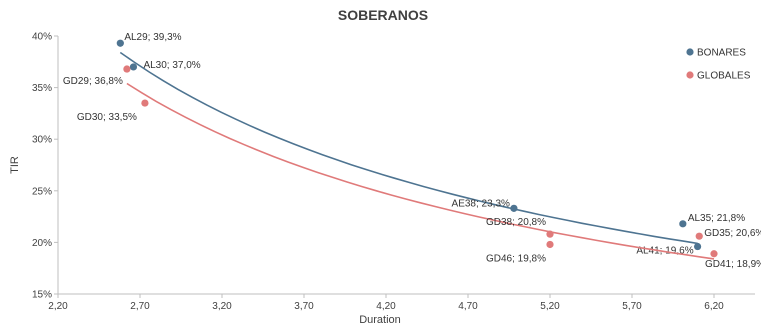 The width and height of the screenshot is (761, 330). What do you see at coordinates (383, 15) in the screenshot?
I see `chart-title: SOBERANOS` at bounding box center [383, 15].